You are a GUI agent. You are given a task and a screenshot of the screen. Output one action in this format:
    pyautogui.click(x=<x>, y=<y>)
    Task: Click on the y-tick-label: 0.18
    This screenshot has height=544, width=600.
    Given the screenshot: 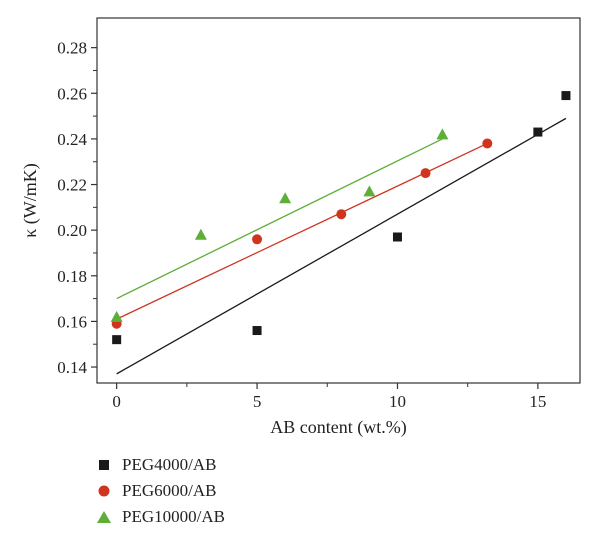 What is the action you would take?
    pyautogui.click(x=72, y=276)
    